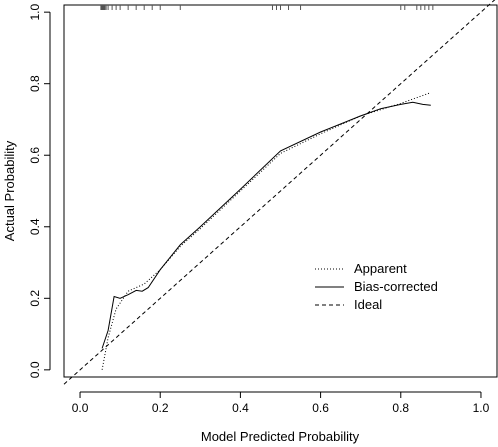 This screenshot has width=498, height=447. I want to click on x-tick-label: 0.2, so click(160, 408).